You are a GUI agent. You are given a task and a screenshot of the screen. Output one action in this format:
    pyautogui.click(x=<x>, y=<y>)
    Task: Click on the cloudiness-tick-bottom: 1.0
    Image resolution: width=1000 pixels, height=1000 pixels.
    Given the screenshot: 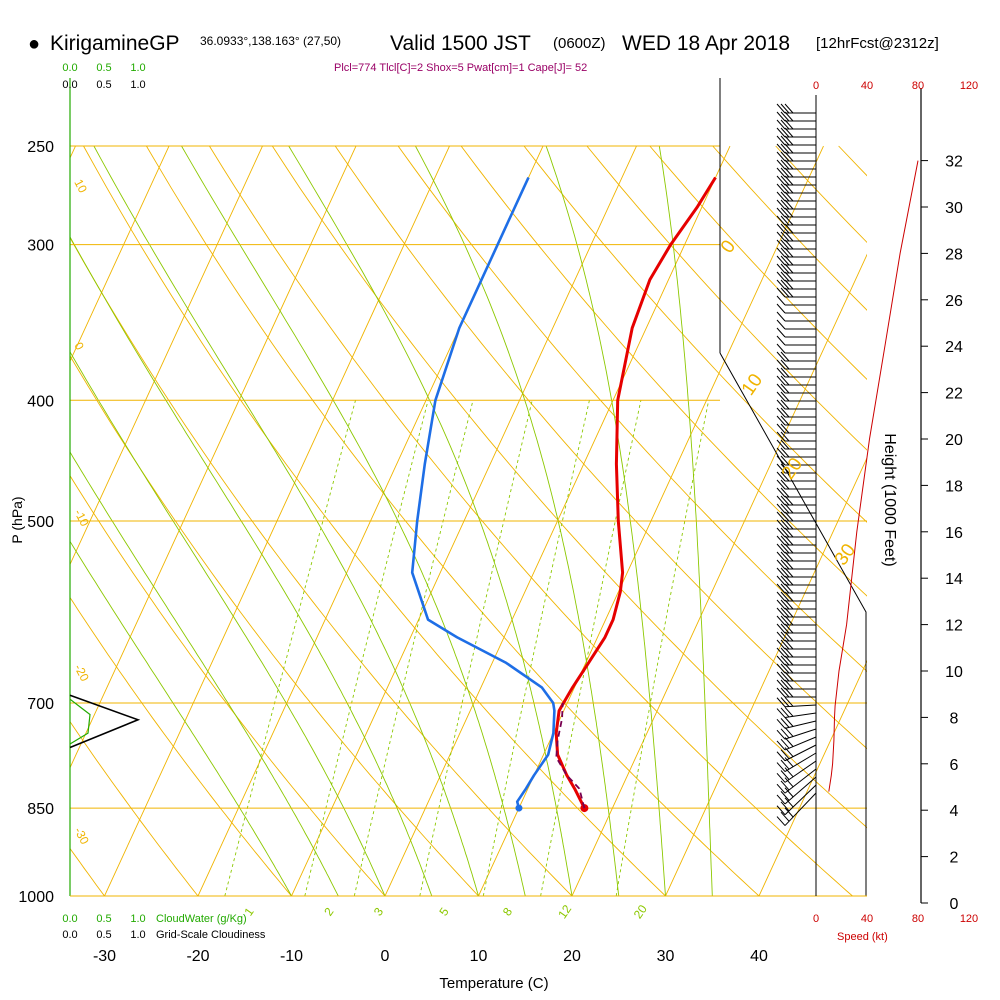 What is the action you would take?
    pyautogui.click(x=137, y=935)
    